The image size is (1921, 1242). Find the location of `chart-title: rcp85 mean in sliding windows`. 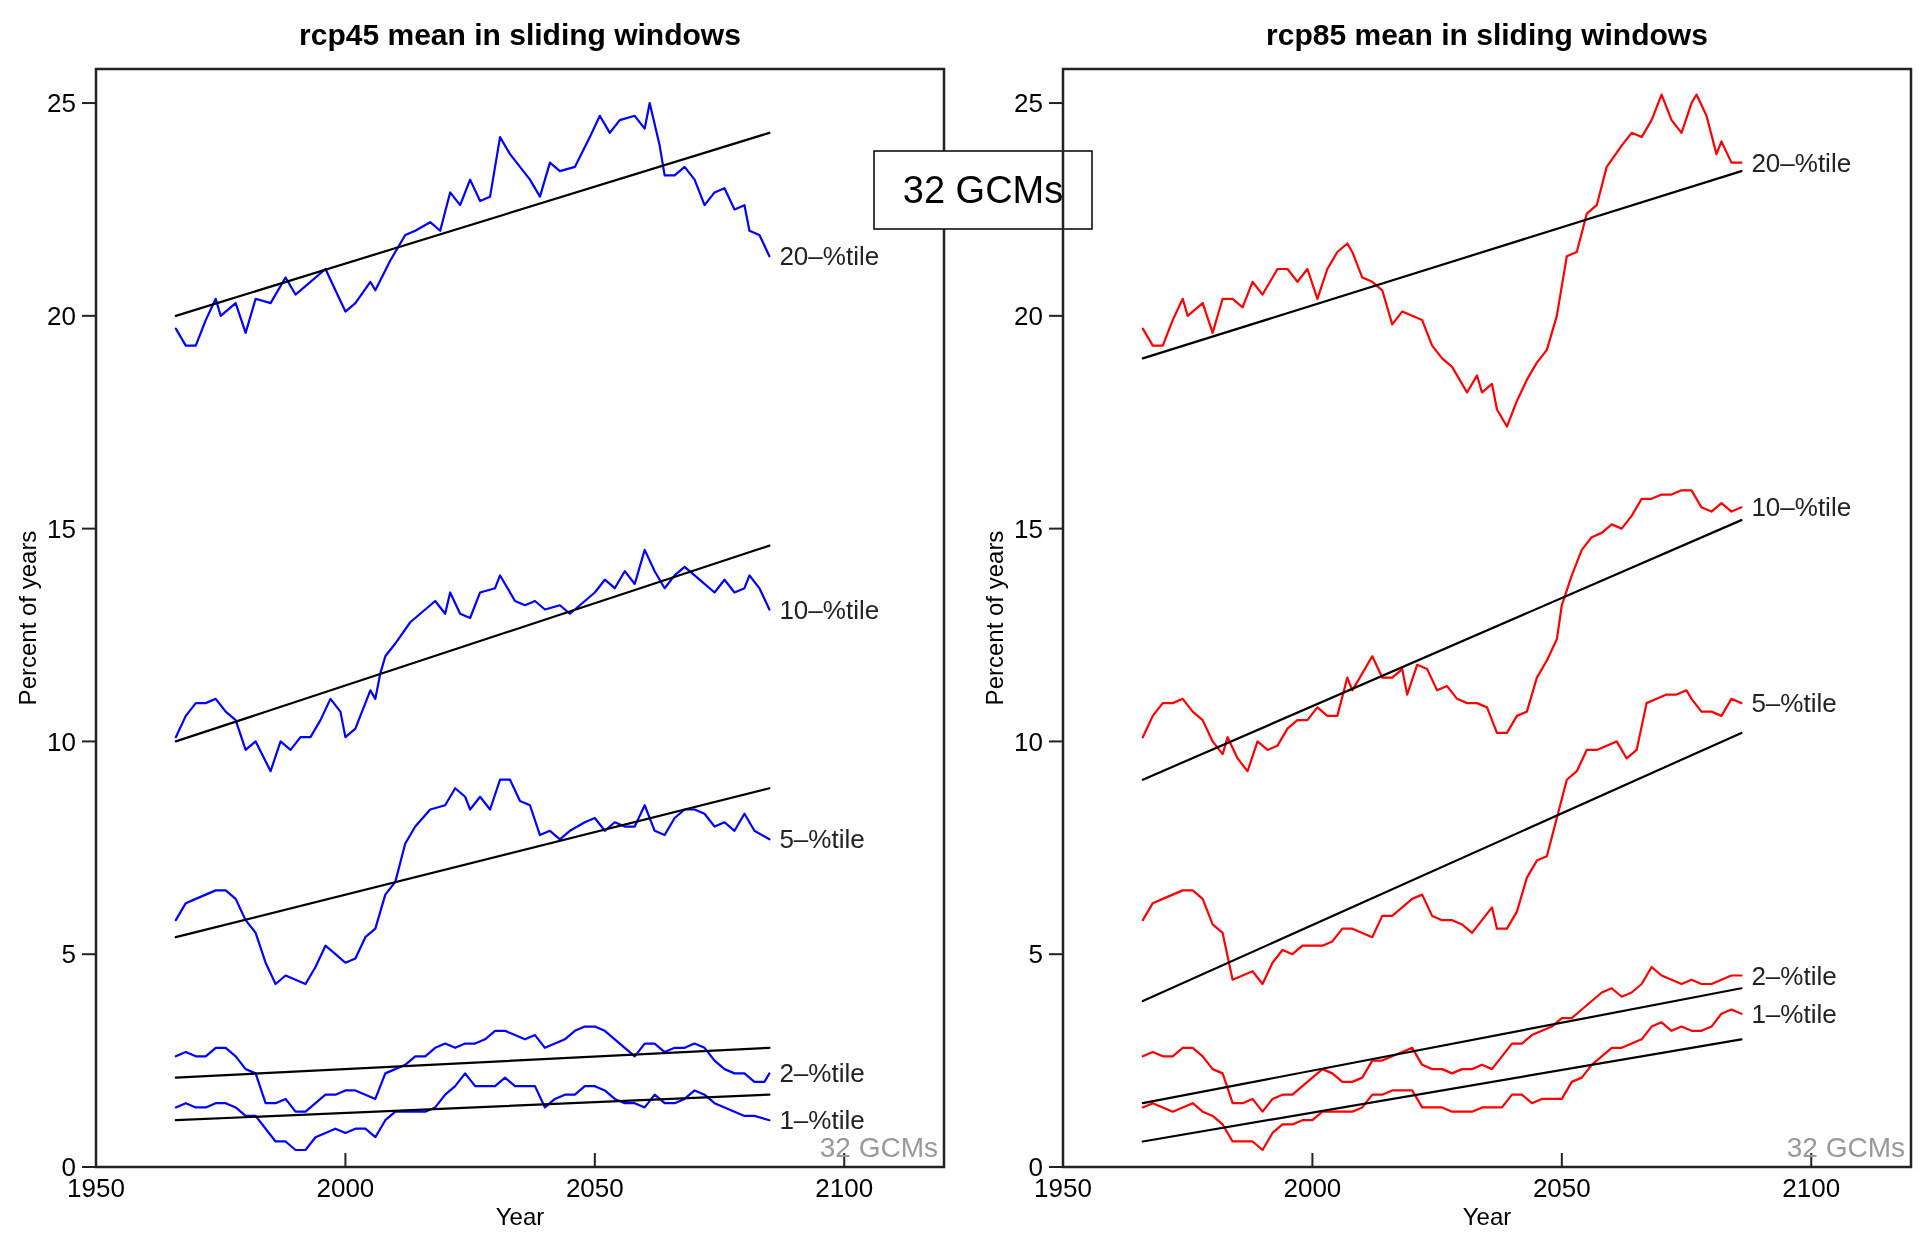

chart-title: rcp85 mean in sliding windows is located at coordinates (1487, 34).